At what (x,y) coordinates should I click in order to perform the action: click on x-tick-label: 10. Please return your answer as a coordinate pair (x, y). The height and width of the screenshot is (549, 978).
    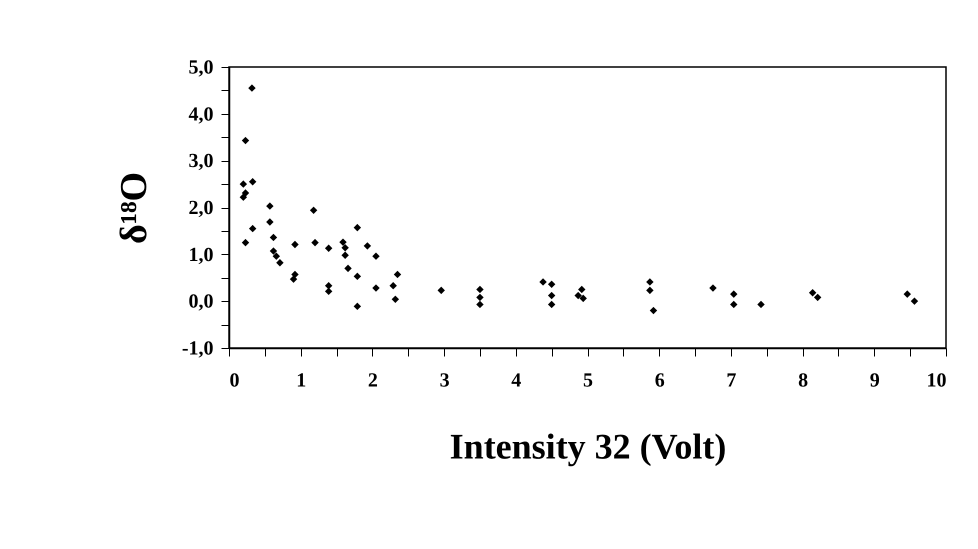
    Looking at the image, I should click on (936, 381).